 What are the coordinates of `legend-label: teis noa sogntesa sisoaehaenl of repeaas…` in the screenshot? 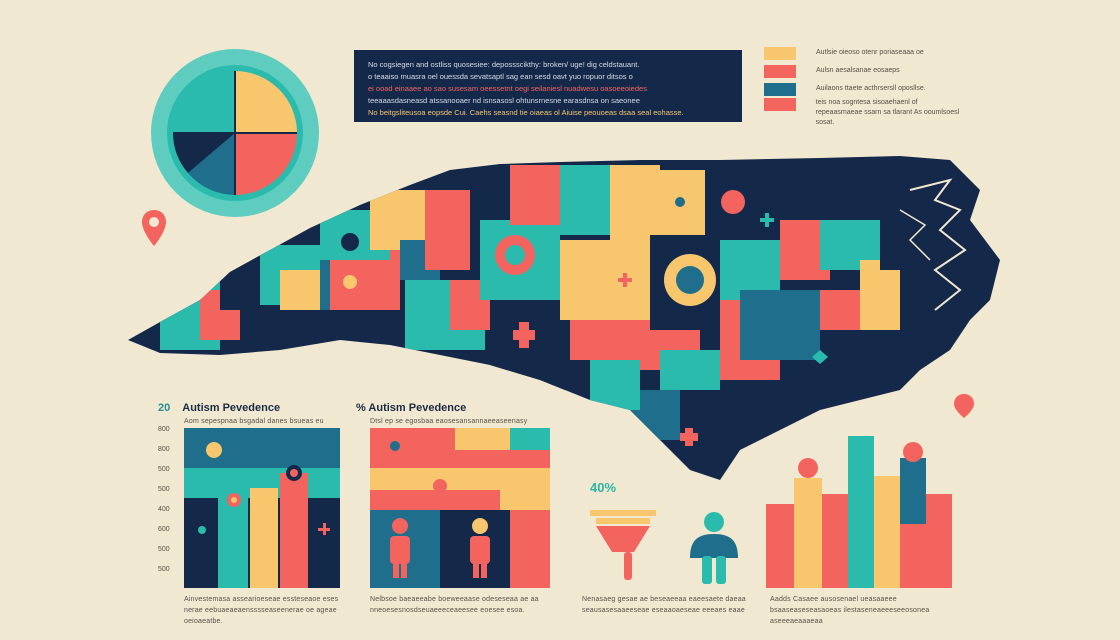 It's located at (887, 112).